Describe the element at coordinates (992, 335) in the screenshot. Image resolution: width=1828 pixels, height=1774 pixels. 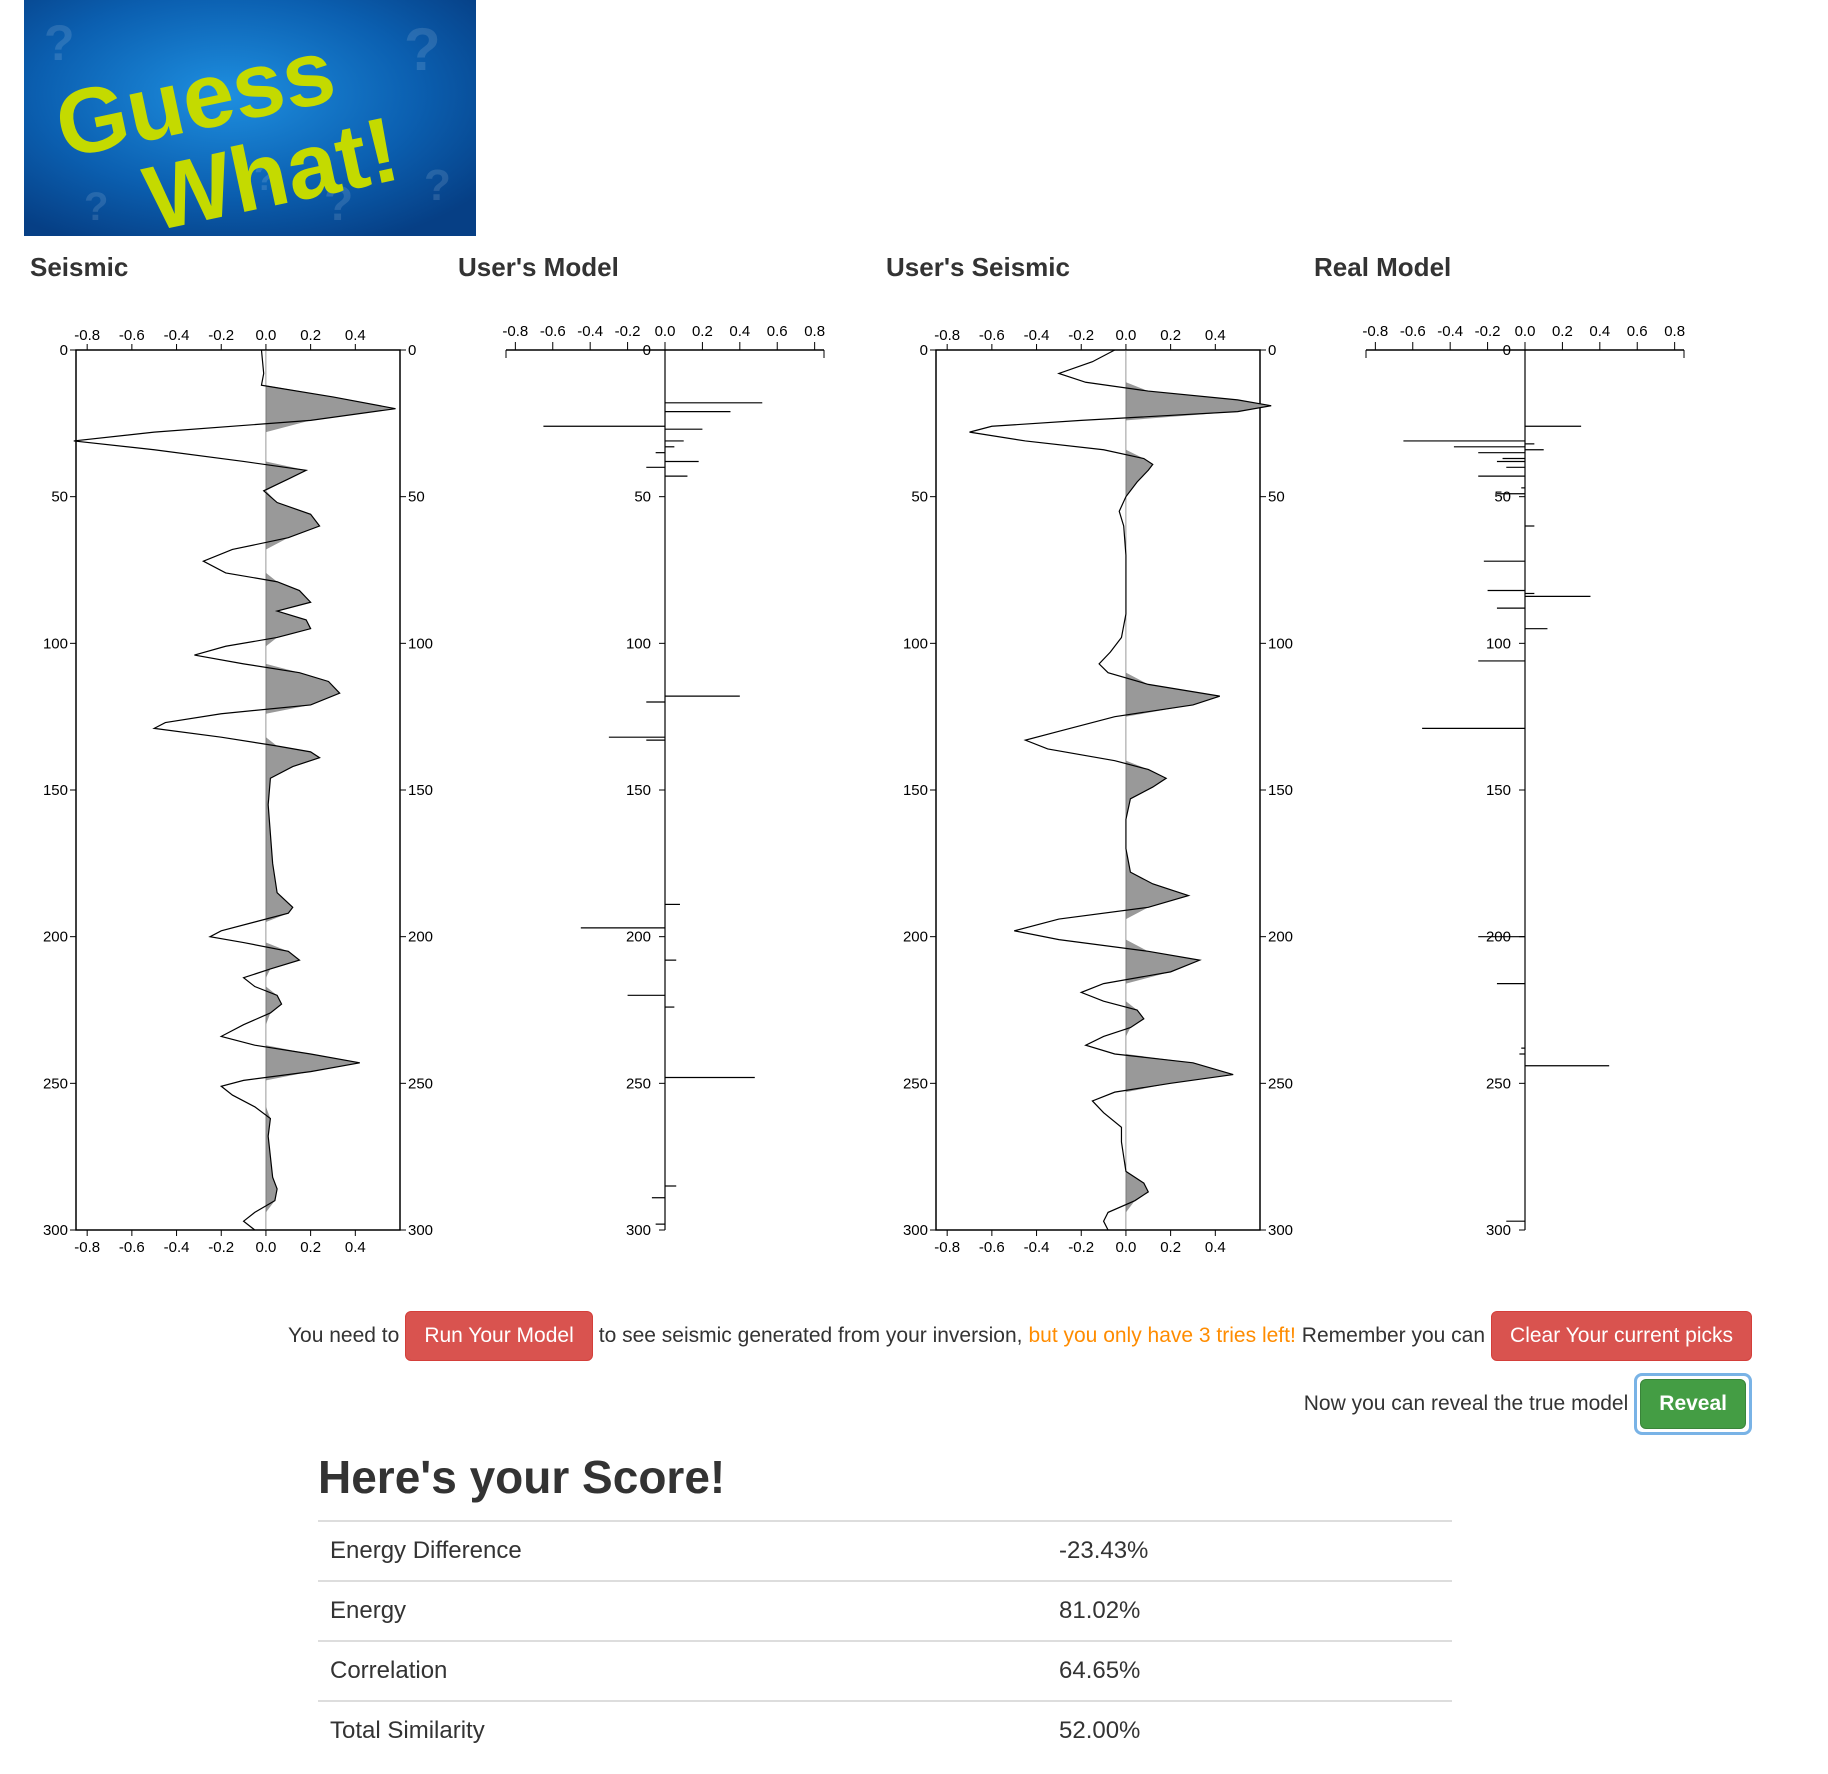
I see `x-tick-label-top: -0.6` at that location.